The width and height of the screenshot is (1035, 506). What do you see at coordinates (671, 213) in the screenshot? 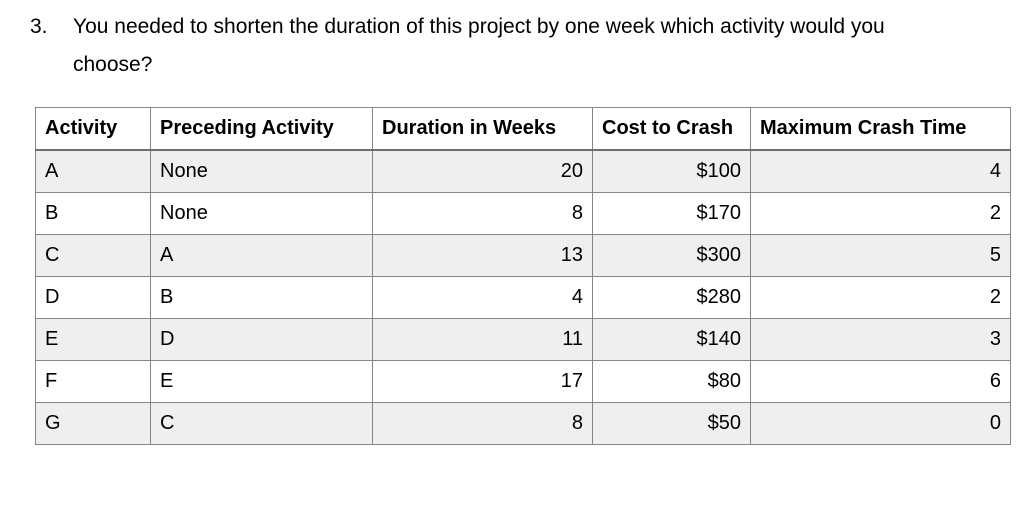
I see `cell-cost: $170` at bounding box center [671, 213].